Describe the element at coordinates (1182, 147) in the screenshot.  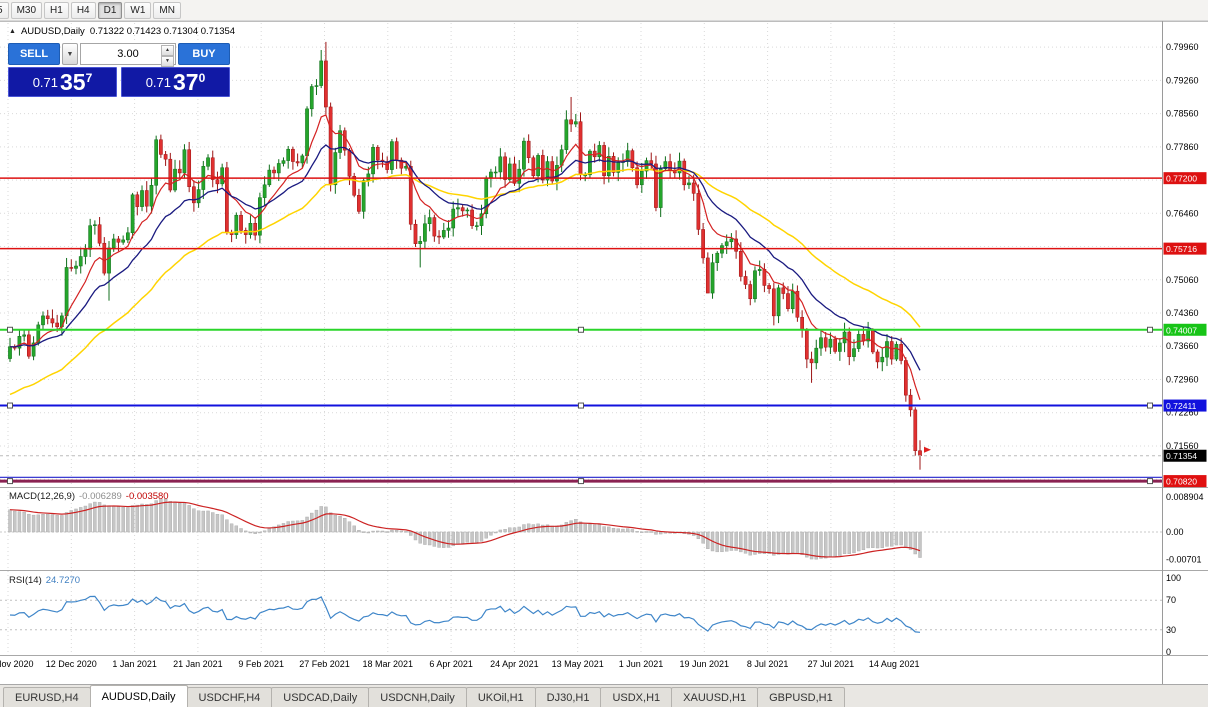
I see `svg-text: 0.77860` at that location.